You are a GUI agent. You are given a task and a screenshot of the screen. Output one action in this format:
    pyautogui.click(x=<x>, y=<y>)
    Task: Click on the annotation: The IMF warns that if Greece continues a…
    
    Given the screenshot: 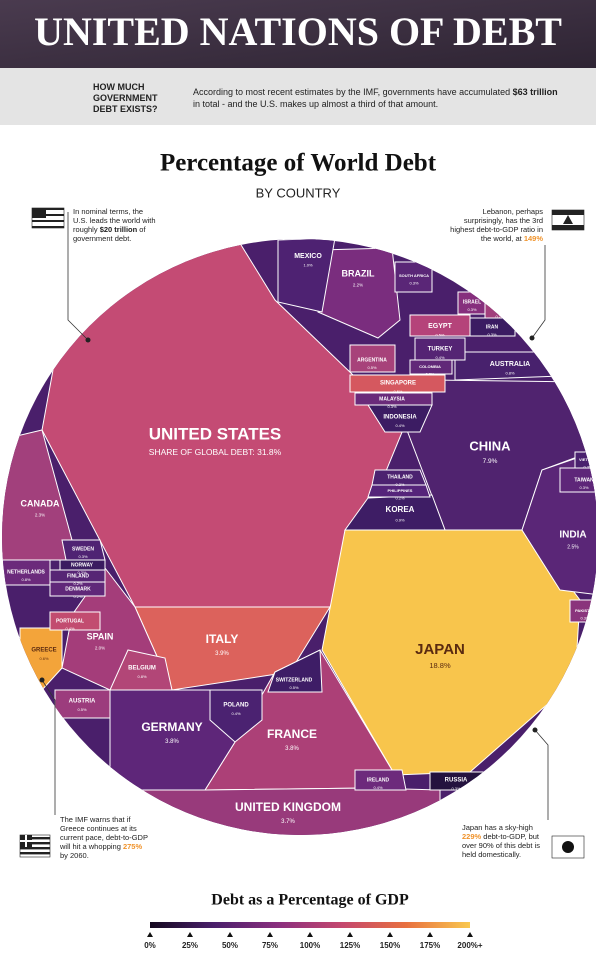 What is the action you would take?
    pyautogui.click(x=105, y=837)
    